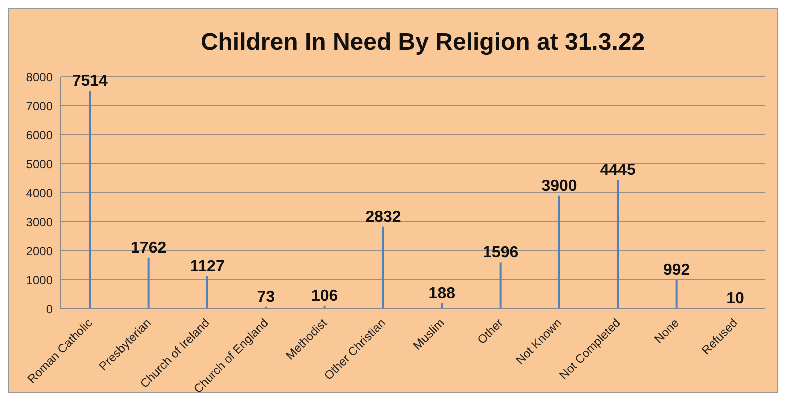 The height and width of the screenshot is (401, 786). I want to click on chart-title: Children In Need By Religion at 31.3.22, so click(423, 43).